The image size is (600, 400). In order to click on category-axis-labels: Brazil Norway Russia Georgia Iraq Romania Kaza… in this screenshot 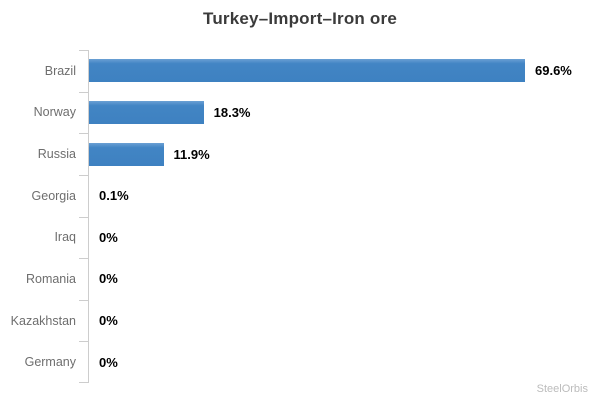, I will do `click(38, 216)`.